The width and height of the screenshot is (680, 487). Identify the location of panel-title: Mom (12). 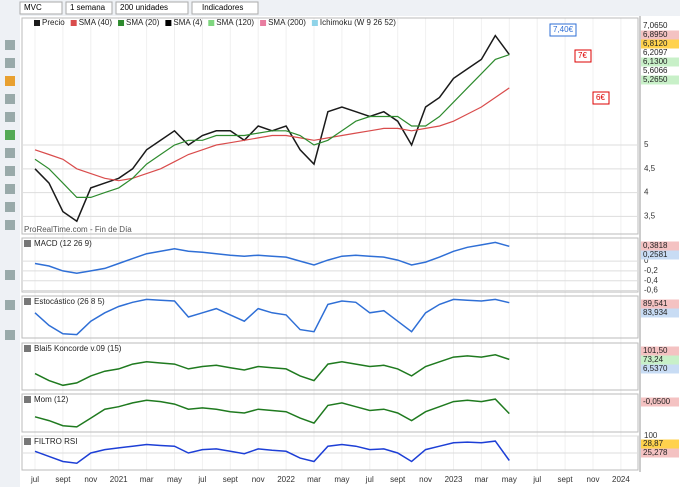
(51, 399).